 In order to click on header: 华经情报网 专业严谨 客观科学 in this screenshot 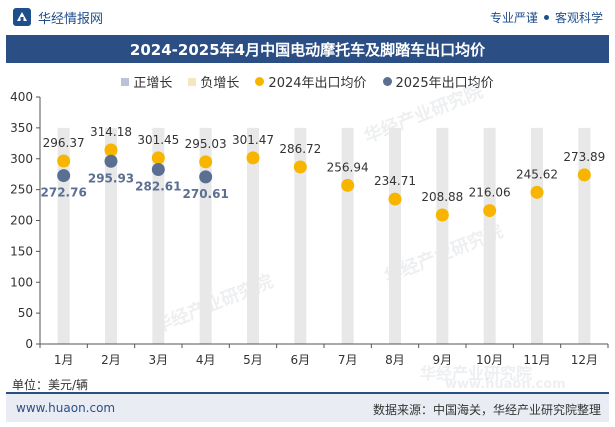, I will do `click(307, 17)`.